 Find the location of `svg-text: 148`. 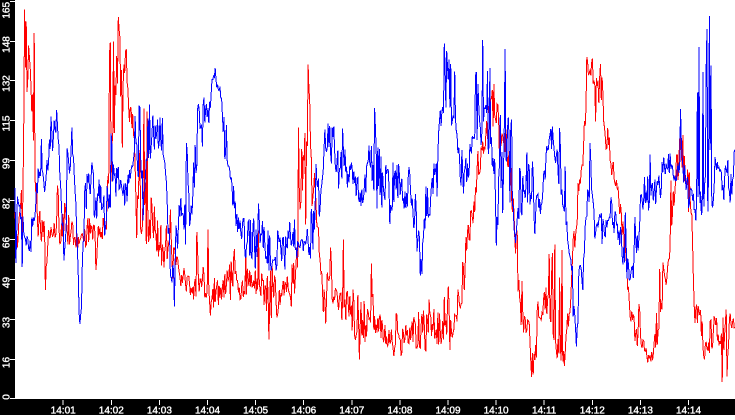

svg-text: 148 is located at coordinates (7, 44).